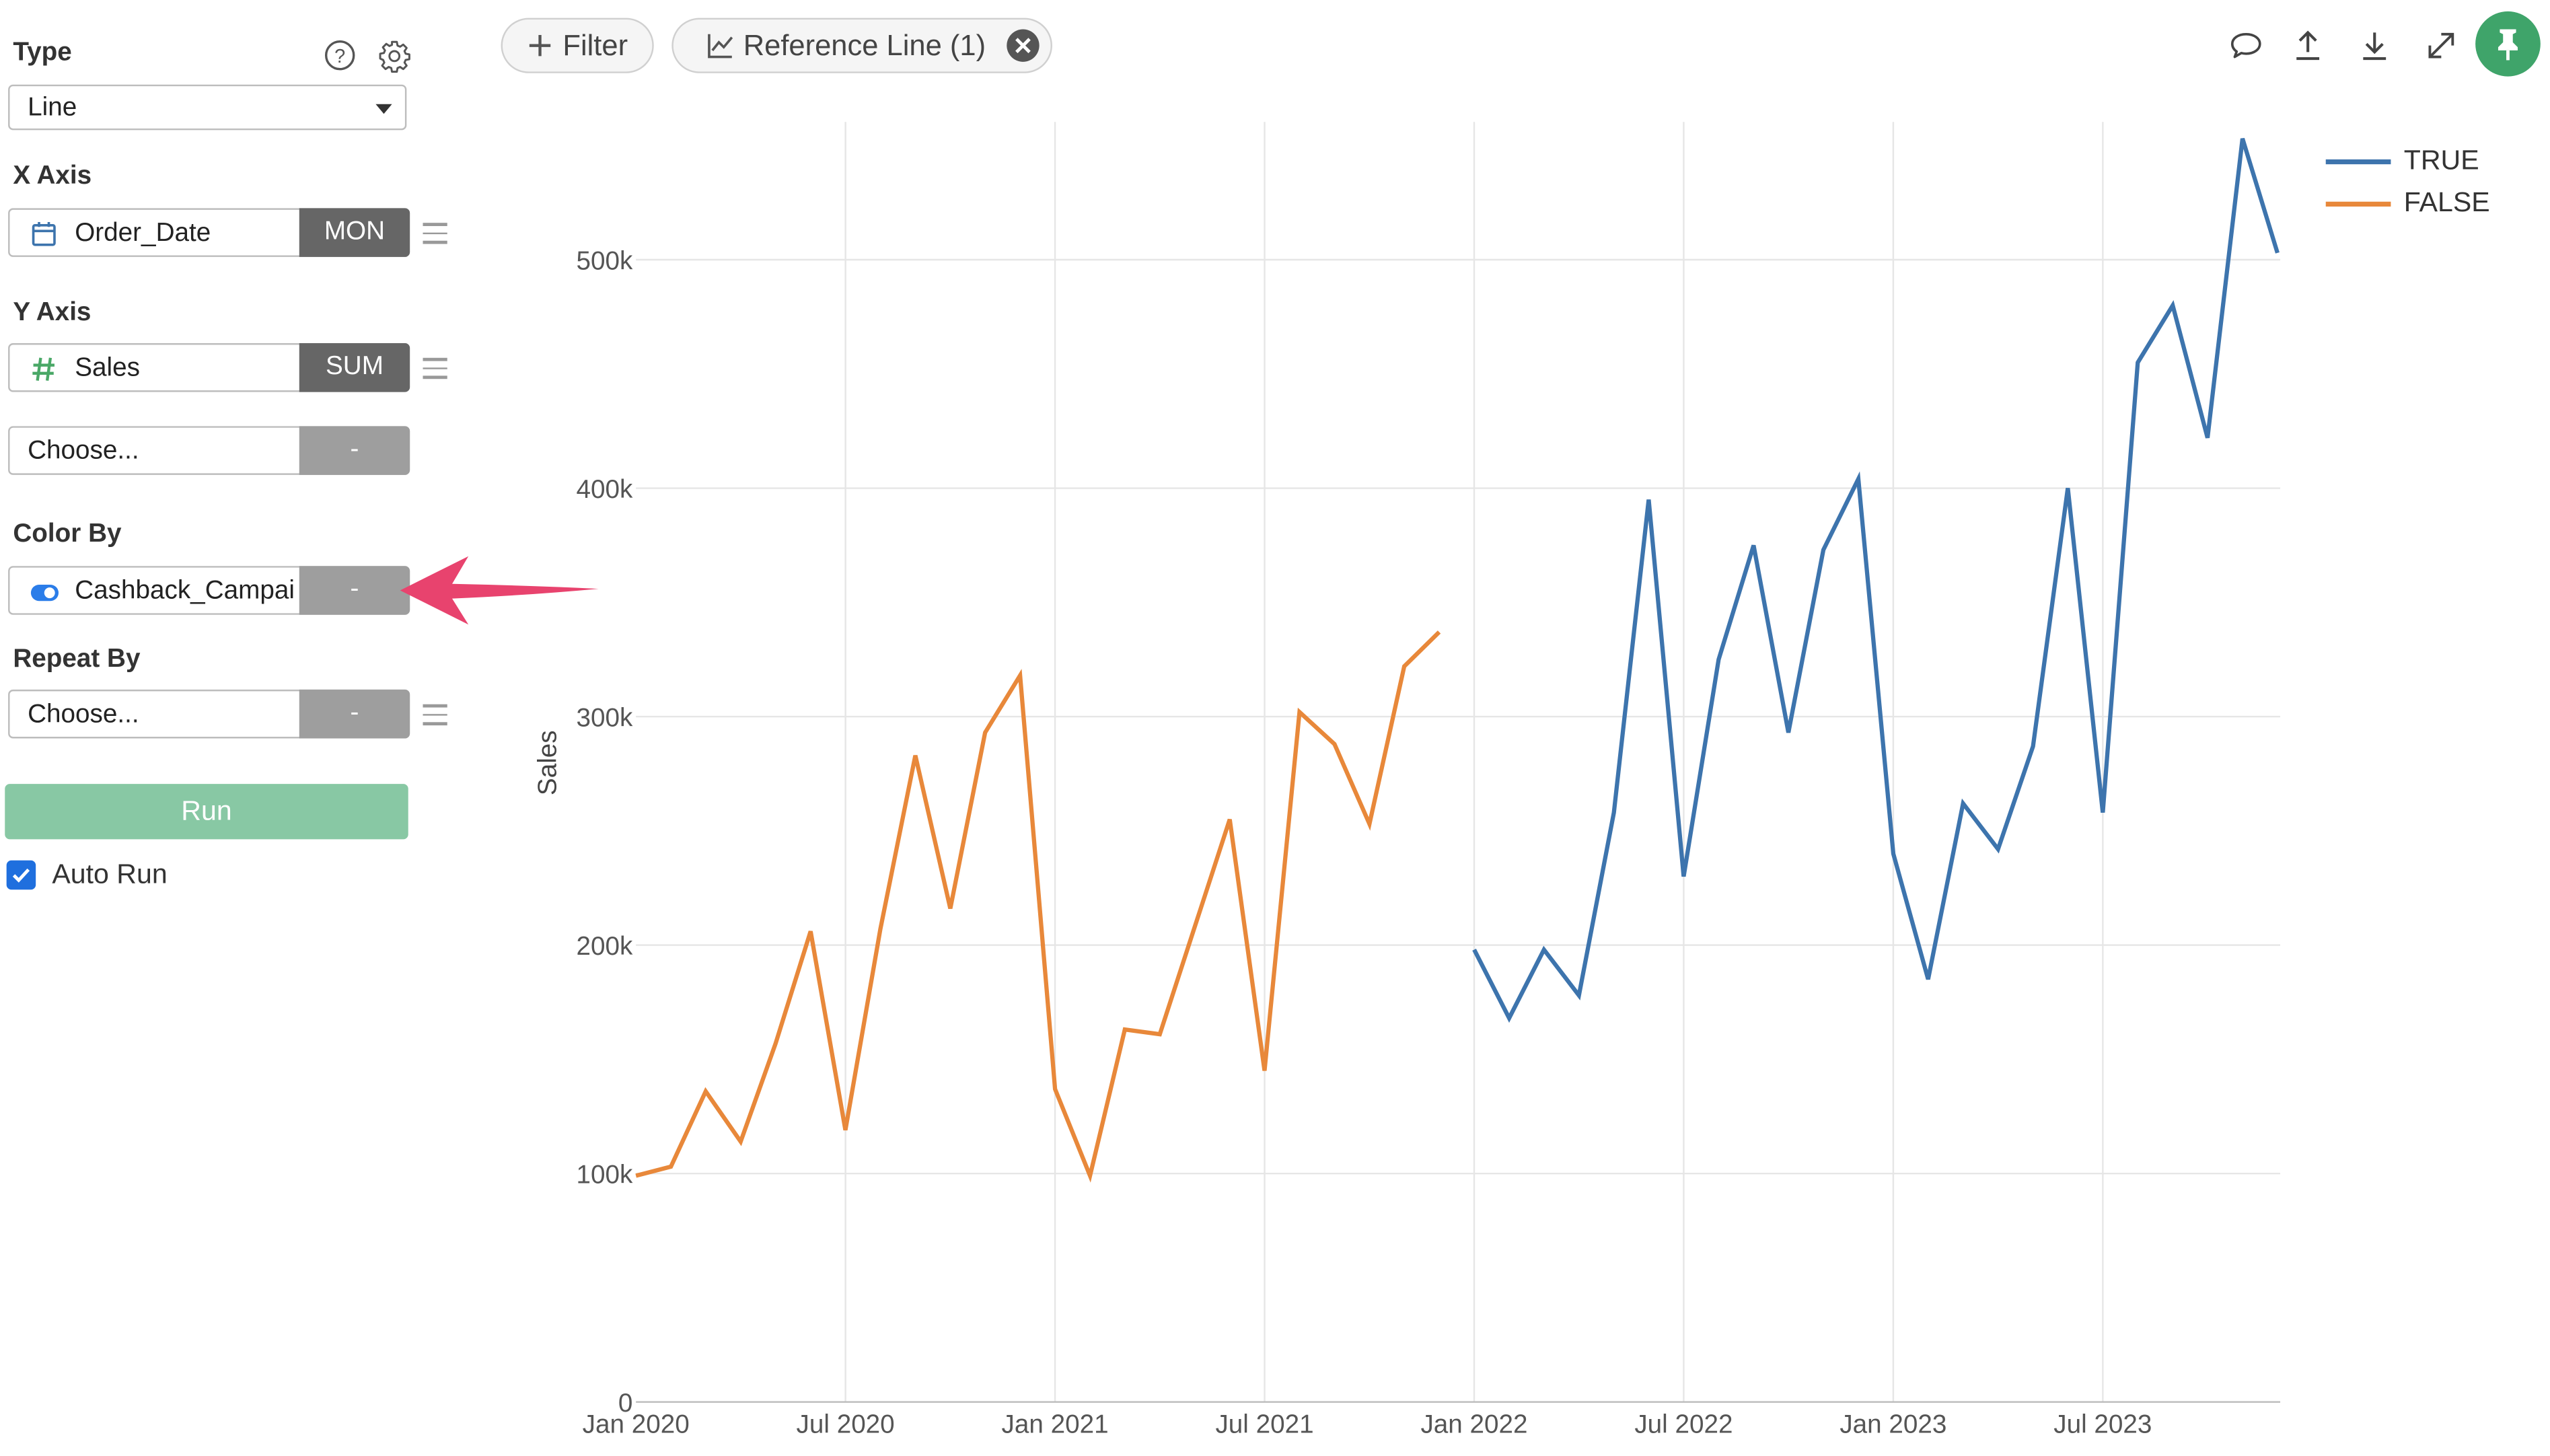 This screenshot has height=1456, width=2550. Describe the element at coordinates (207, 812) in the screenshot. I see `run-button: Run` at that location.